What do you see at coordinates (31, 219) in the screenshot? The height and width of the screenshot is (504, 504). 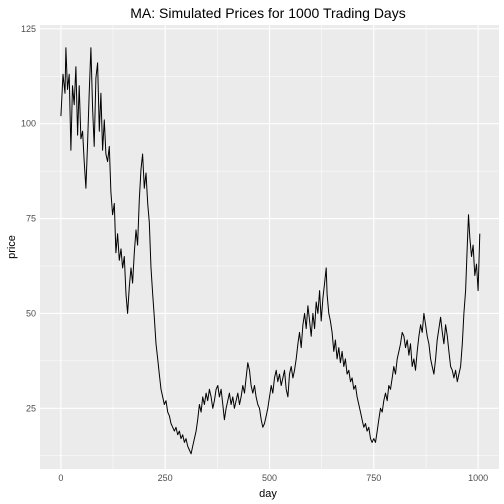 I see `y-tick-label: 75` at bounding box center [31, 219].